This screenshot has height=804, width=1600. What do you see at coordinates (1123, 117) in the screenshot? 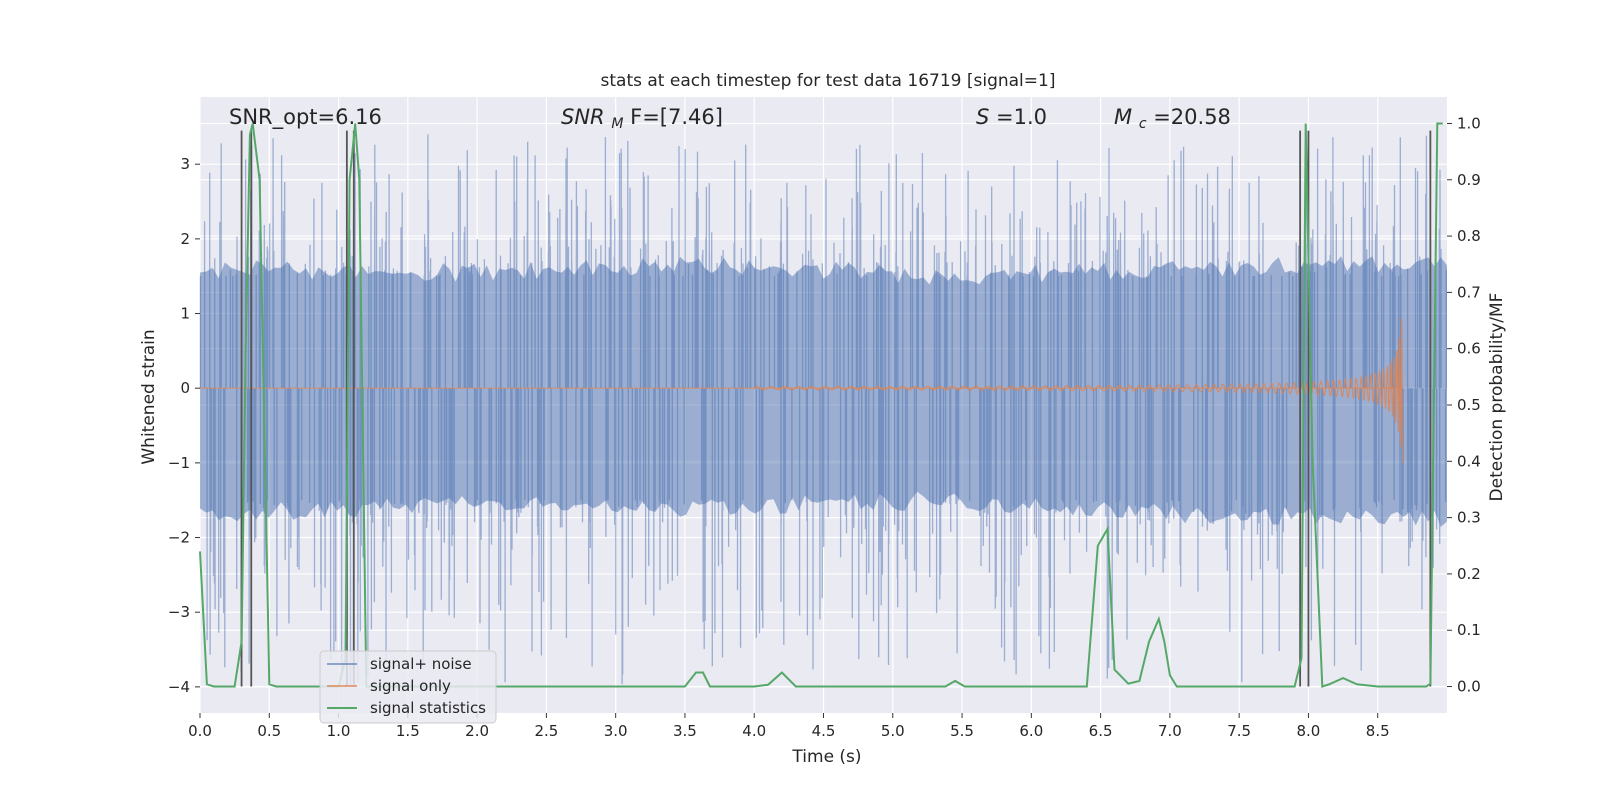
I see `annotation-mc-name: M` at bounding box center [1123, 117].